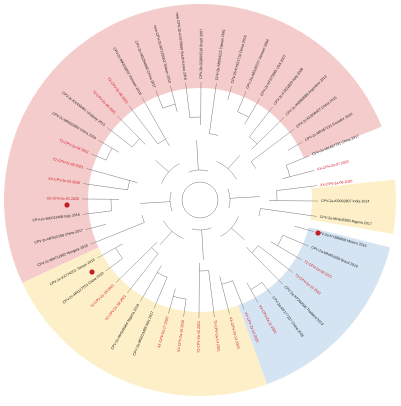 The width and height of the screenshot is (401, 406). What do you see at coordinates (63, 199) in the screenshot?
I see `tip-label: XX-CPV-2c-01 2020` at bounding box center [63, 199].